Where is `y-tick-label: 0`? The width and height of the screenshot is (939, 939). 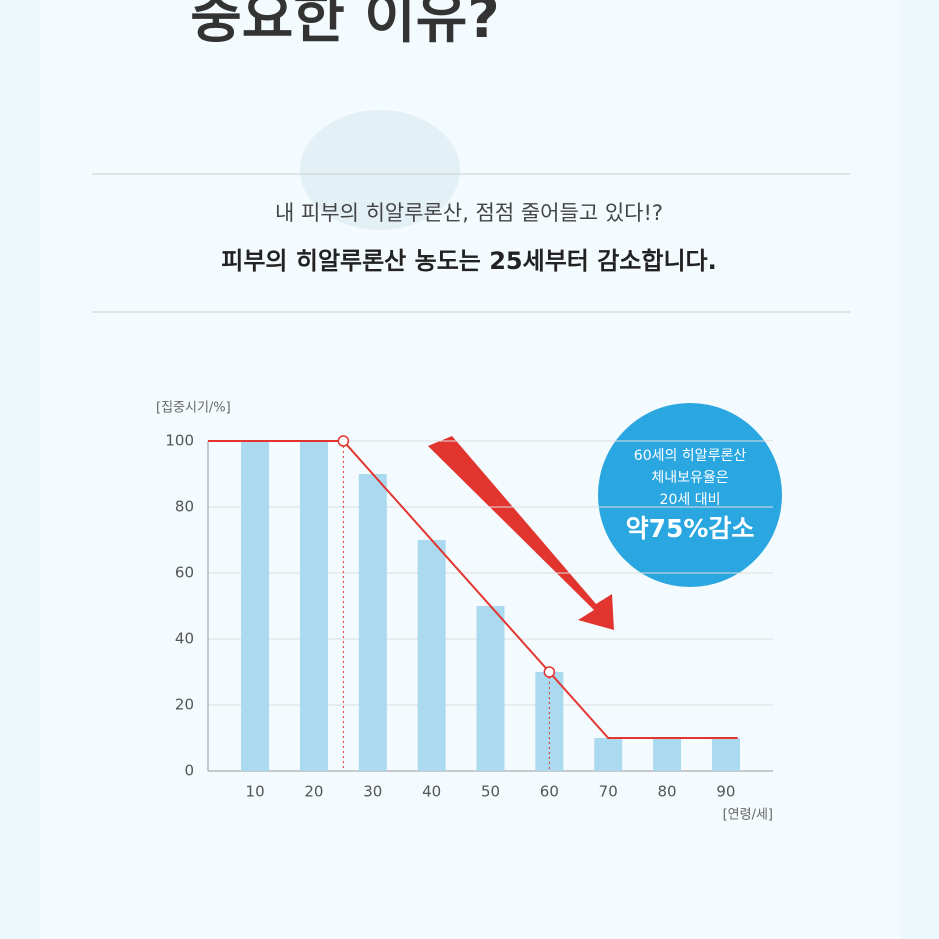 y-tick-label: 0 is located at coordinates (189, 771).